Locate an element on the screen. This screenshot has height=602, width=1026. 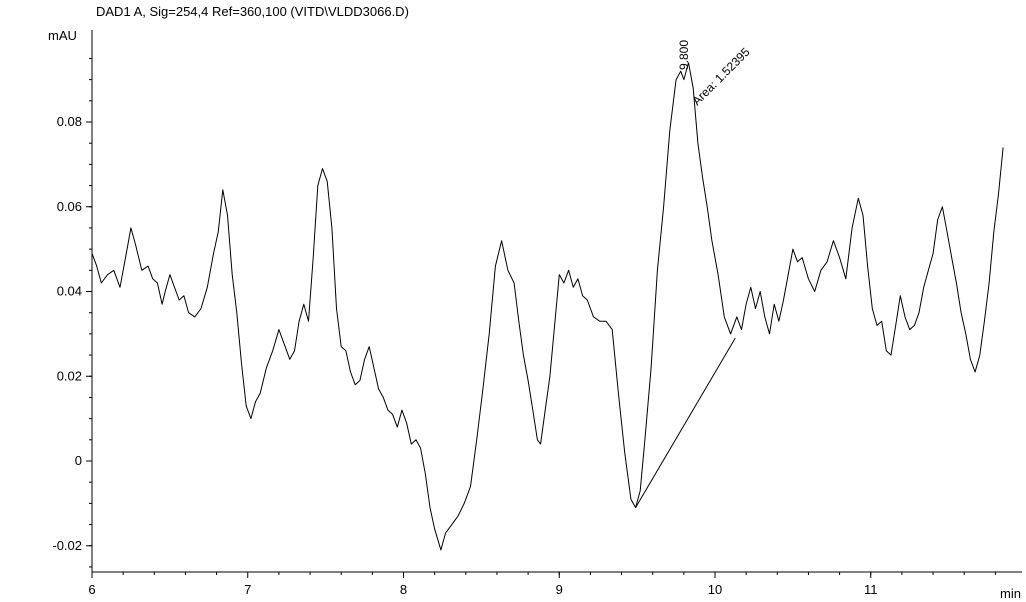
y-tick-label: 0 is located at coordinates (78, 460).